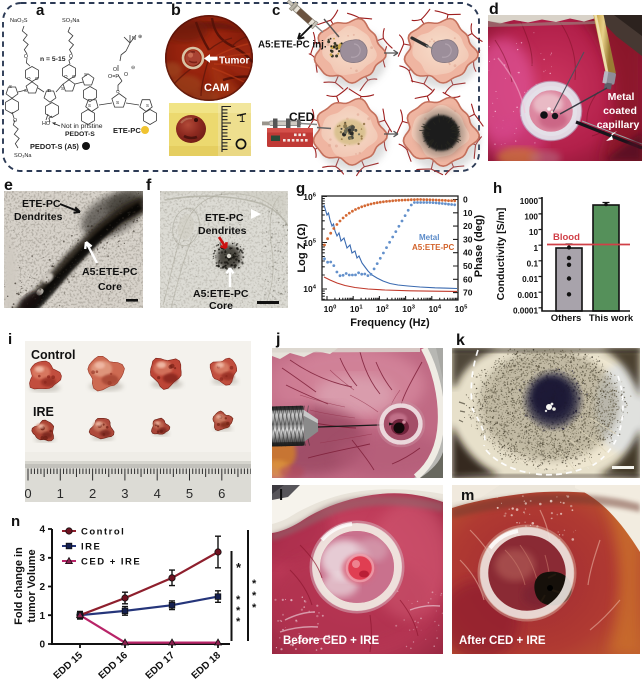  What do you see at coordinates (292, 45) in the screenshot?
I see `svg-text: A5:ETE-PC inj.` at bounding box center [292, 45].